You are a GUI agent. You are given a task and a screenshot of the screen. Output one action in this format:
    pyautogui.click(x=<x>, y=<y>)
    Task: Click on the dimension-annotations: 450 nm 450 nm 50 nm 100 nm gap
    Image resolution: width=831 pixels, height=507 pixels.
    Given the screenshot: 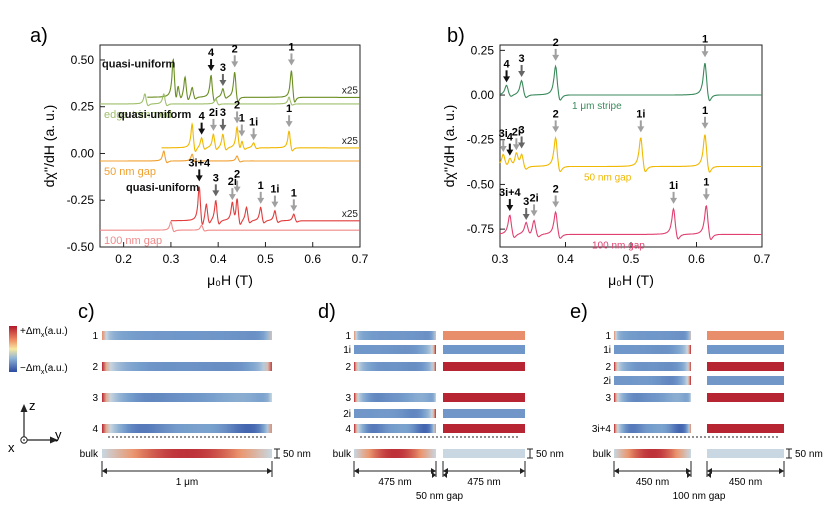 What is the action you would take?
    pyautogui.click(x=718, y=475)
    